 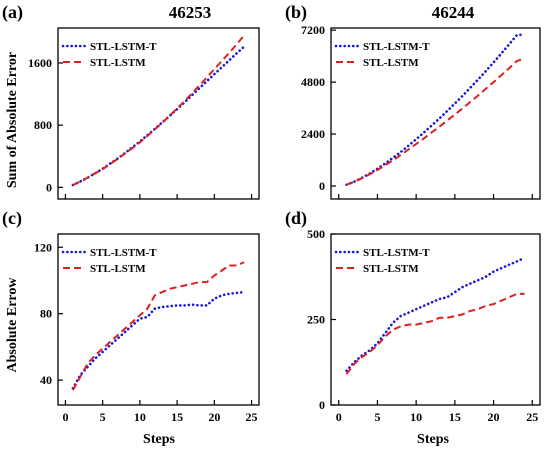 I want to click on y-tick-label: 120, so click(x=43, y=247).